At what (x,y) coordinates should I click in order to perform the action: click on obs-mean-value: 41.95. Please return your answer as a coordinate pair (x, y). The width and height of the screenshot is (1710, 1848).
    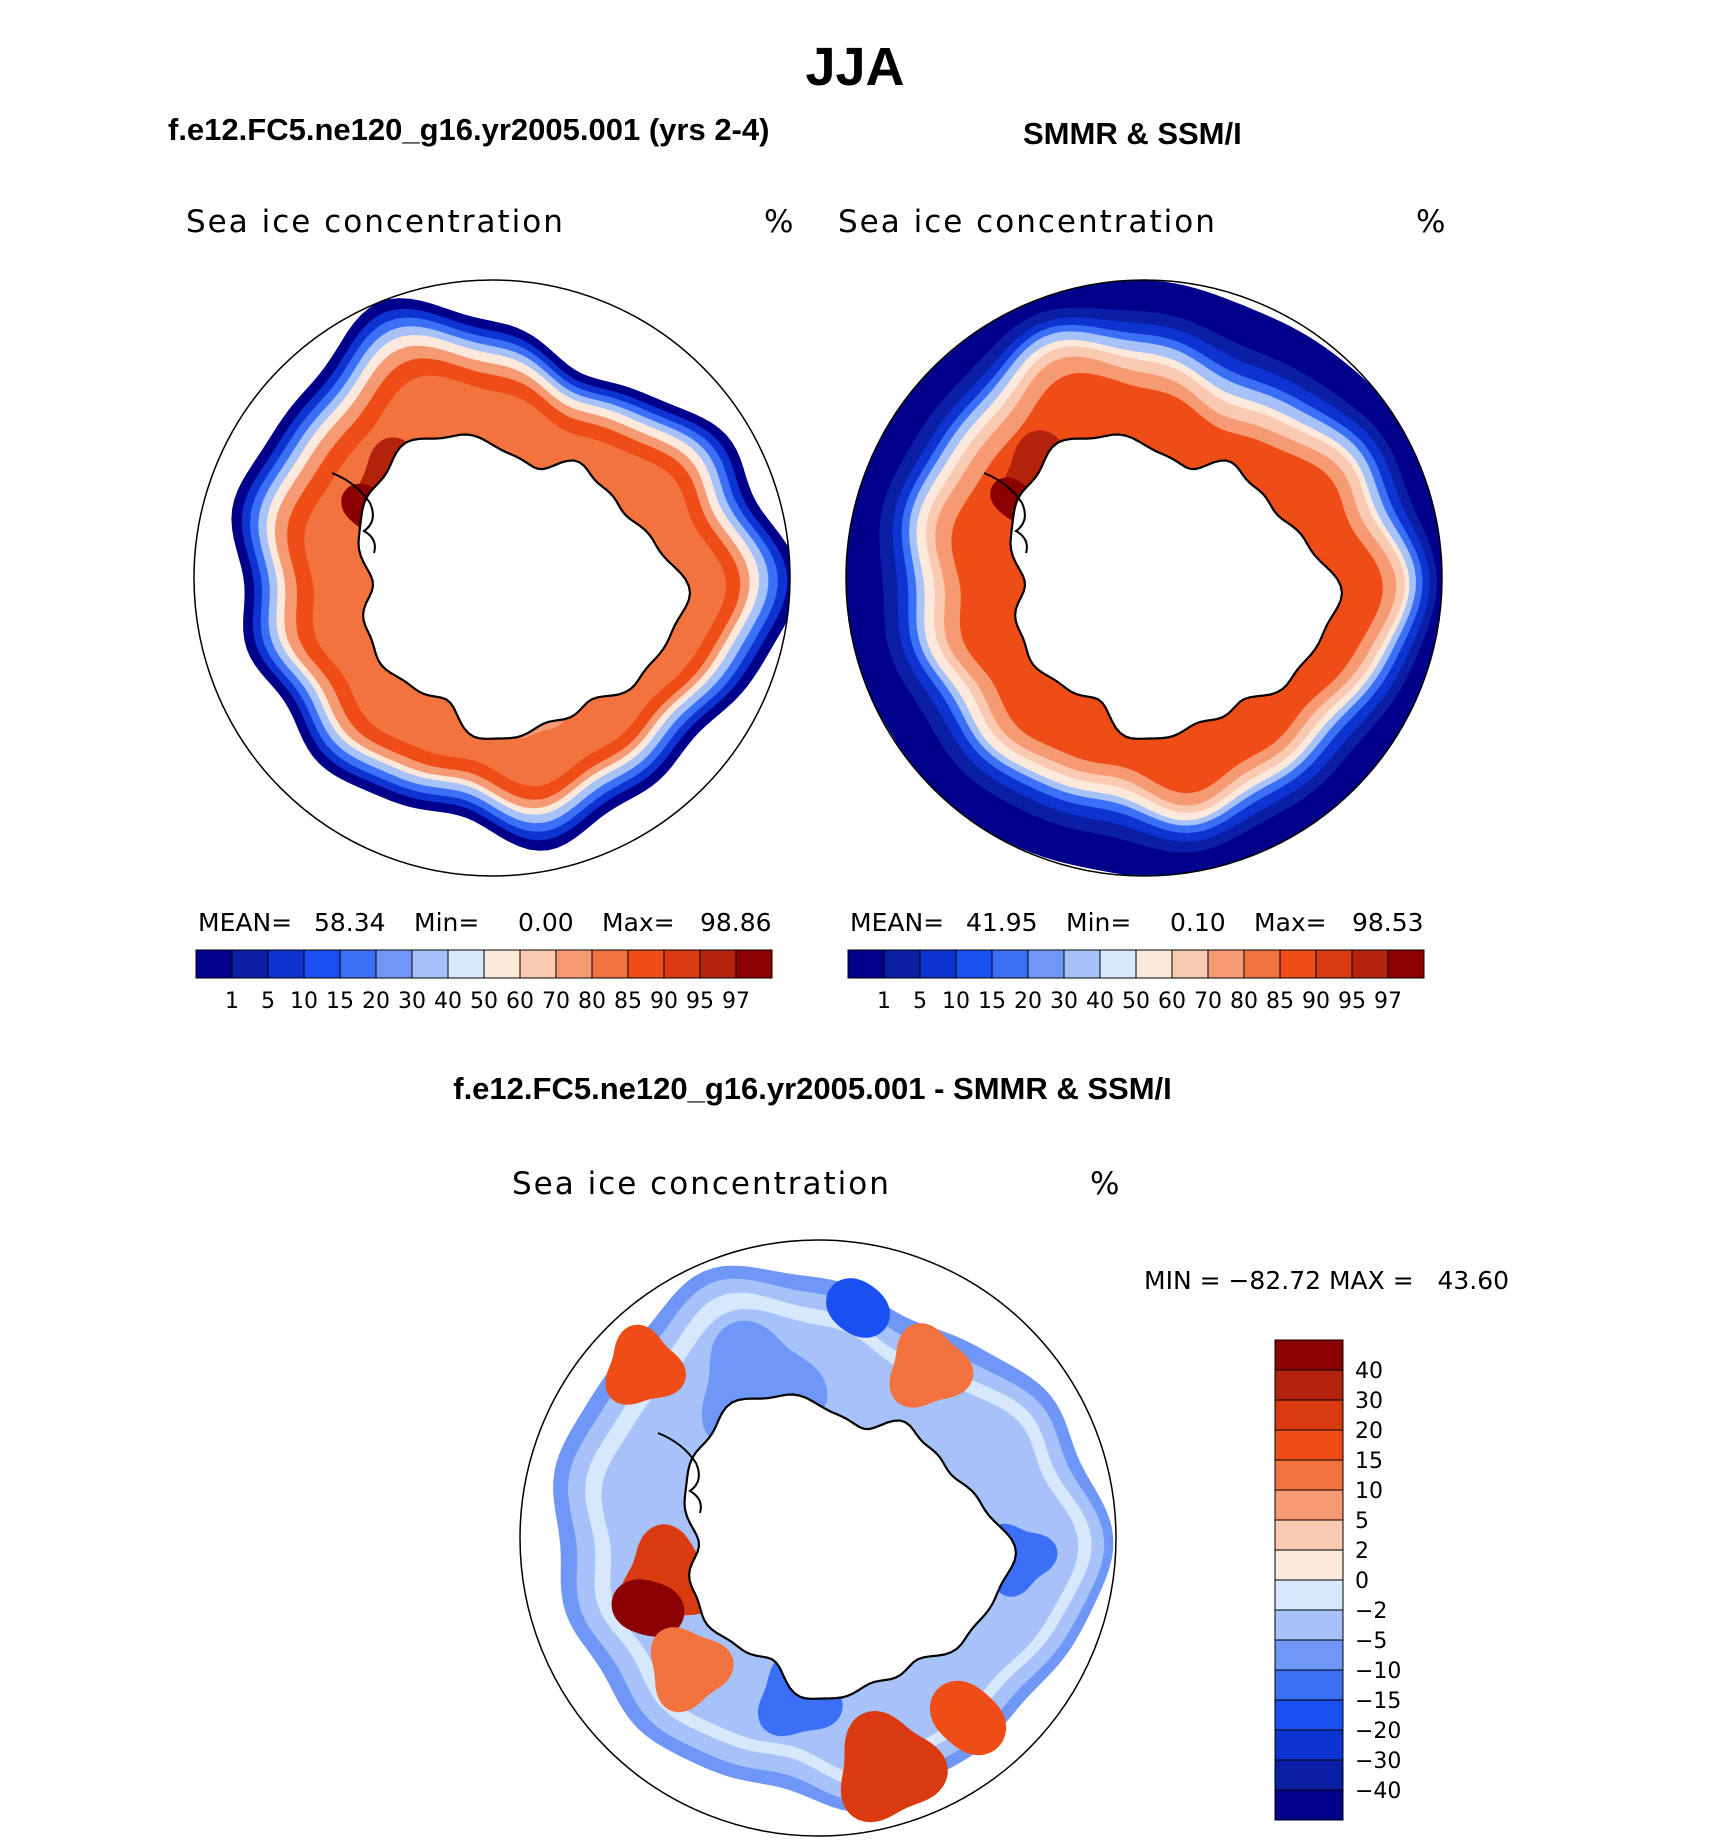
    Looking at the image, I should click on (1002, 922).